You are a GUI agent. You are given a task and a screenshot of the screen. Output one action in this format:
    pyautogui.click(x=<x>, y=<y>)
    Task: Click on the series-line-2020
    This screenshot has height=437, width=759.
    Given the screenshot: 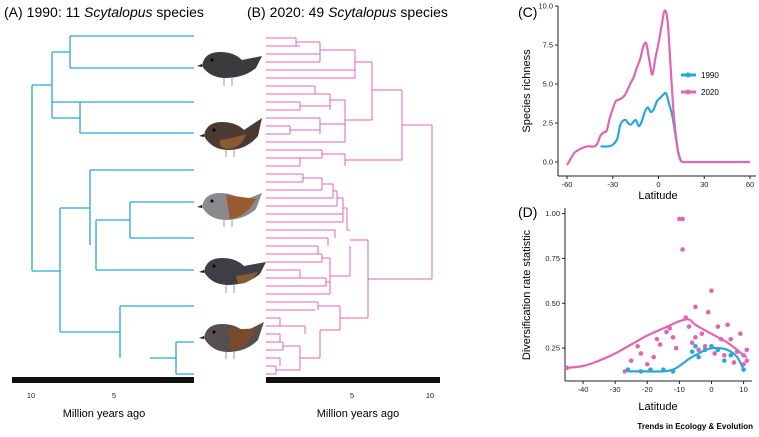 What is the action you would take?
    pyautogui.click(x=658, y=87)
    